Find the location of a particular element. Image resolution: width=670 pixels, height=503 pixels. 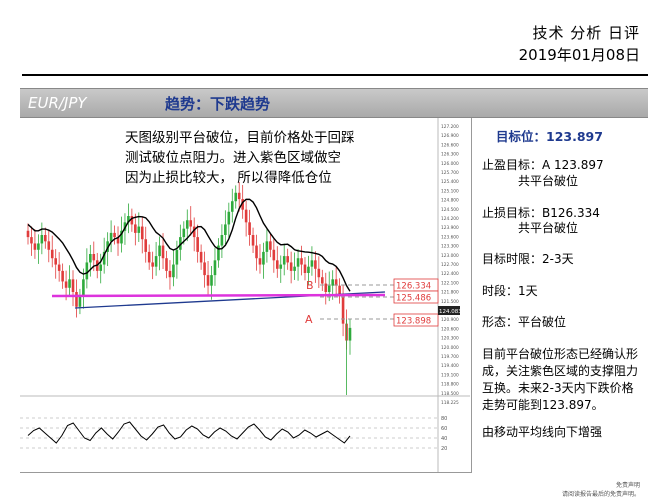

oscillator-line is located at coordinates (189, 432).